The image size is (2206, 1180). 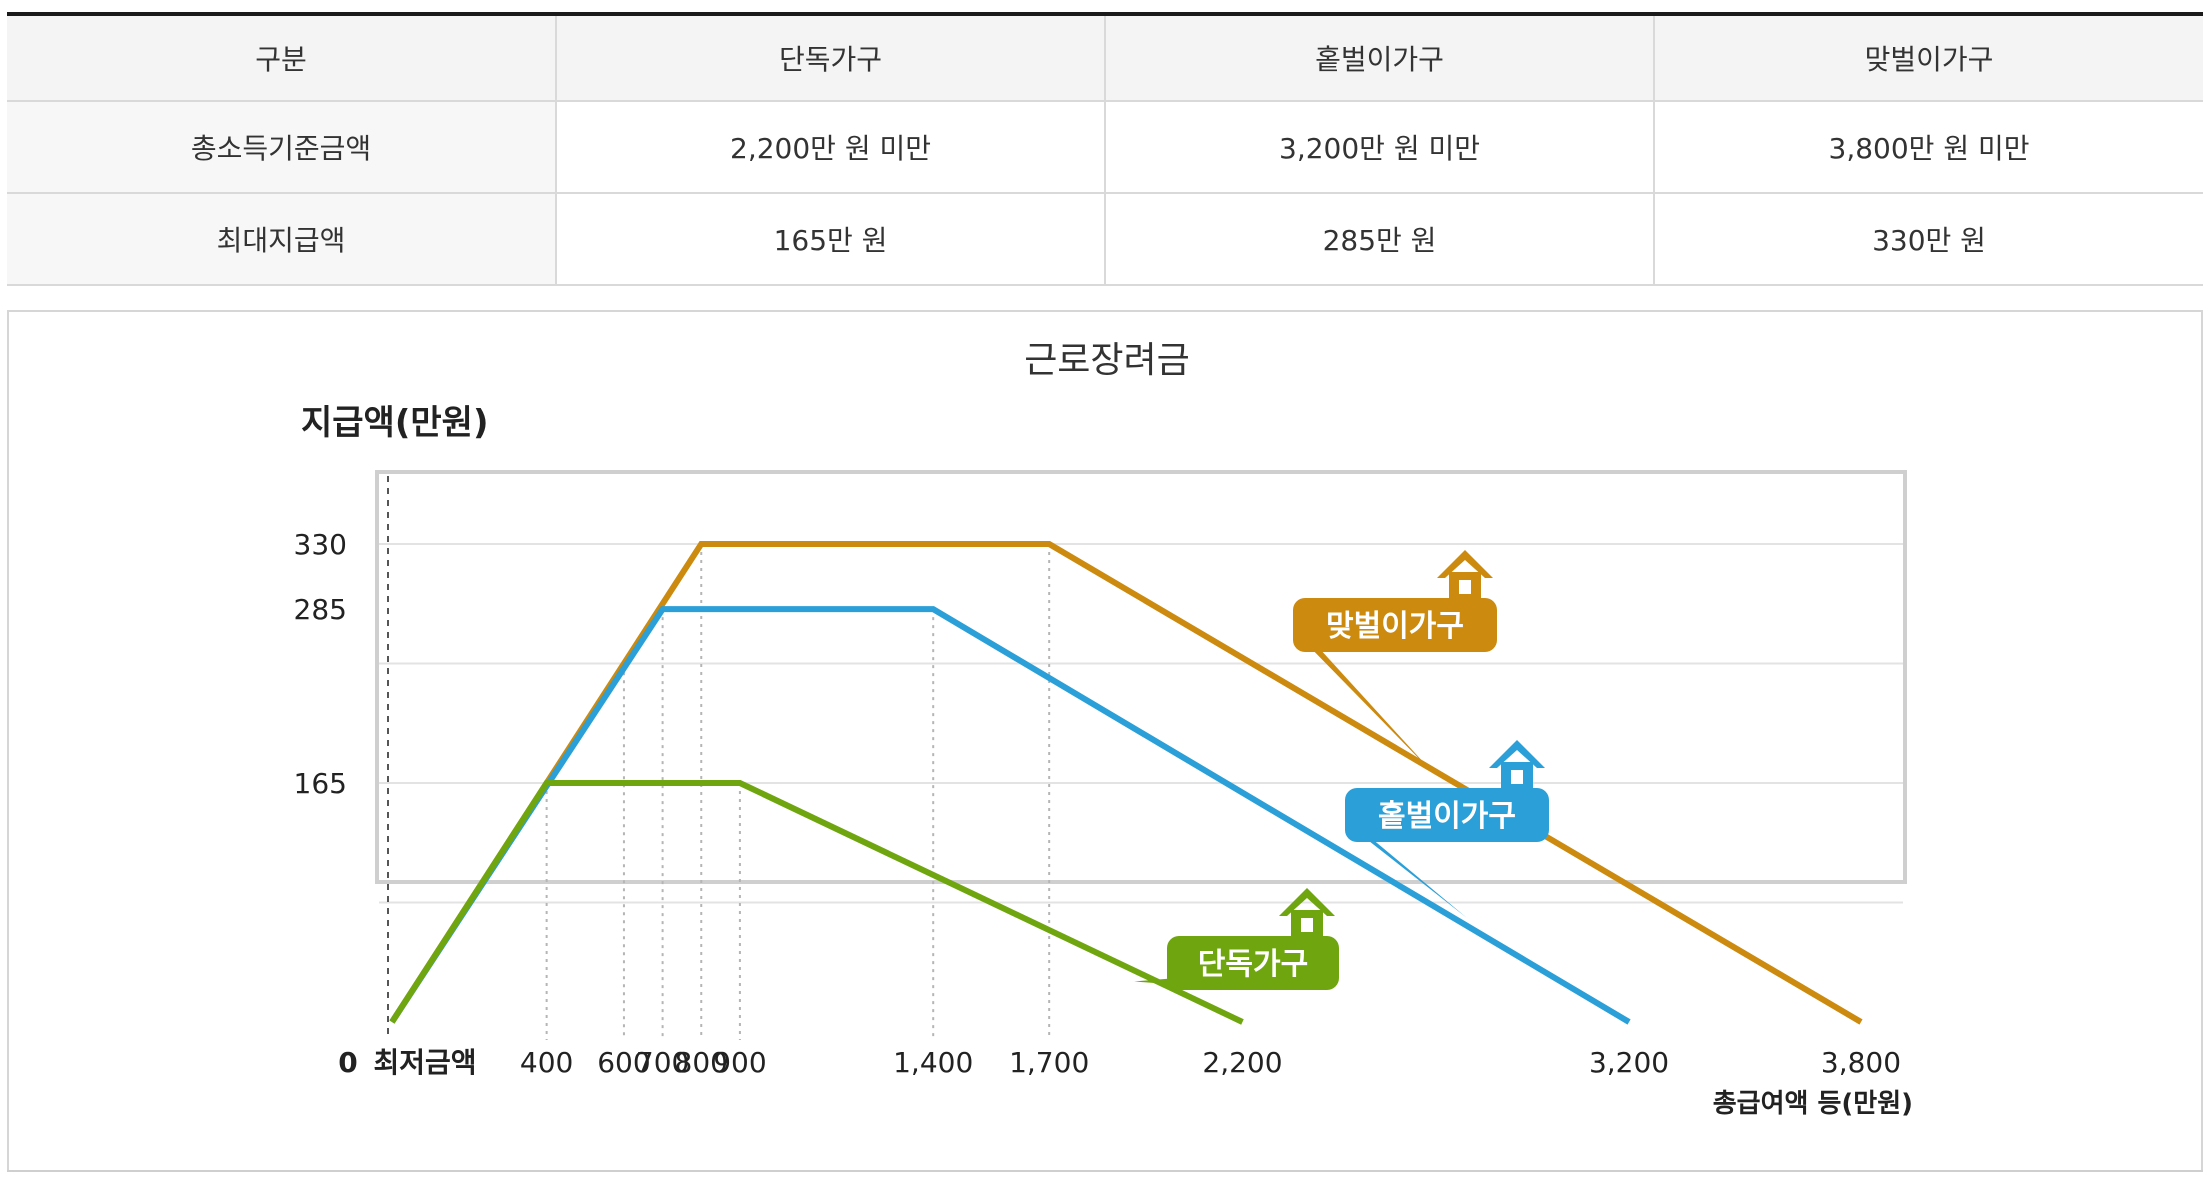 I want to click on table-header-cell: 맞벌이가구, so click(x=1928, y=58).